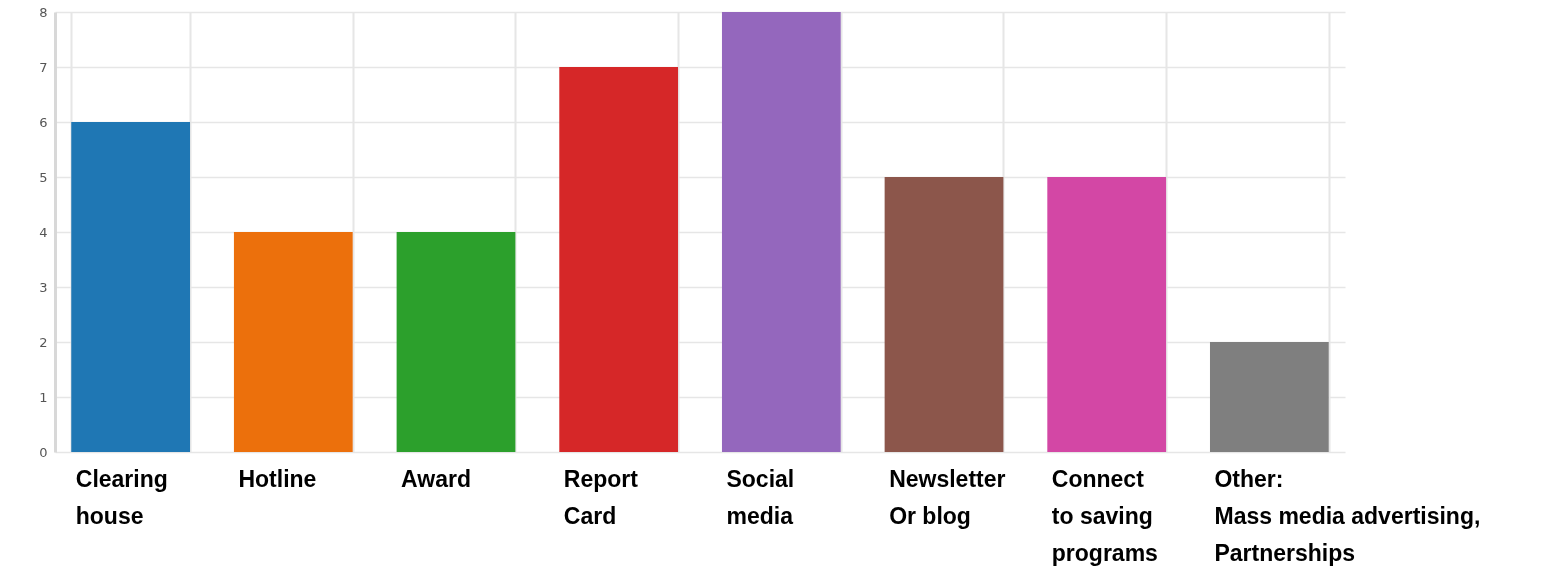 The height and width of the screenshot is (587, 1550). I want to click on y-tick-label: 8, so click(43, 12).